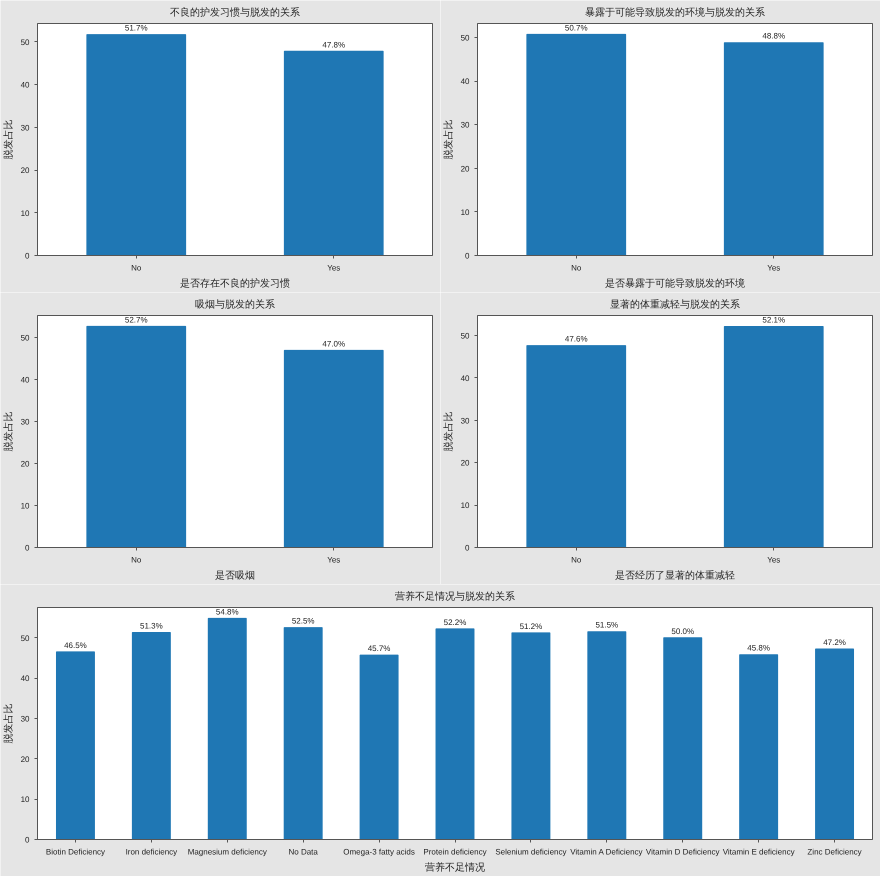 Image resolution: width=880 pixels, height=878 pixels. Describe the element at coordinates (606, 852) in the screenshot. I see `x-tick-label: Vitamin A Deficiency` at that location.